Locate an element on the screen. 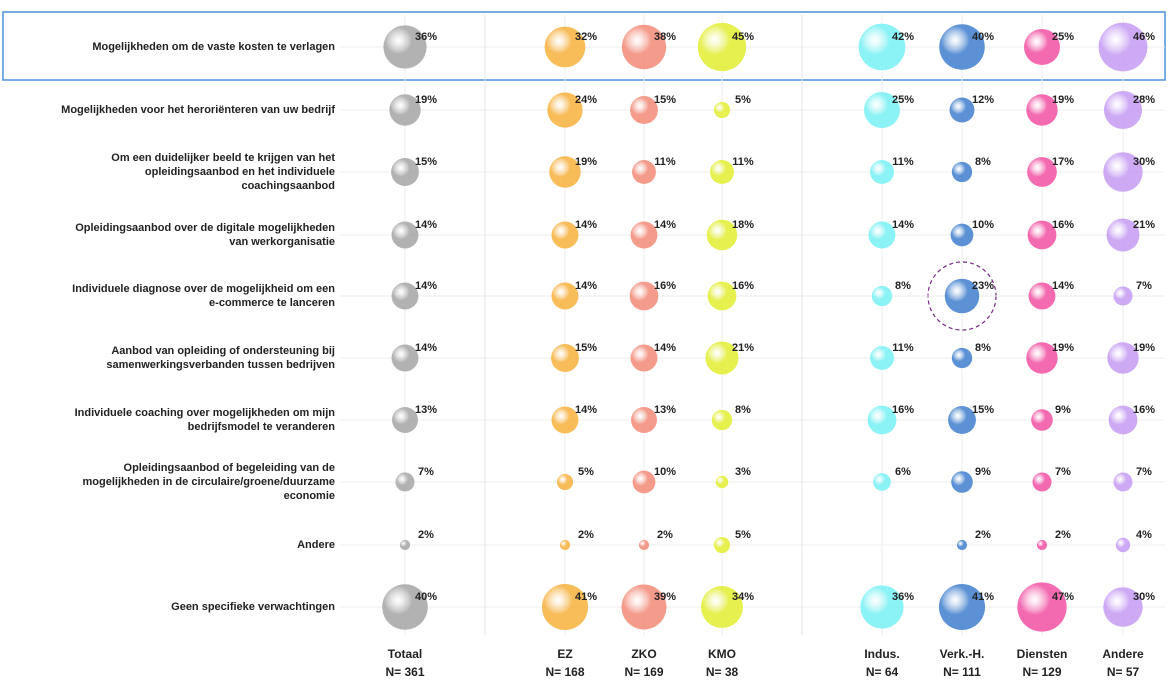 The height and width of the screenshot is (684, 1169). value-label: 46% is located at coordinates (1144, 37).